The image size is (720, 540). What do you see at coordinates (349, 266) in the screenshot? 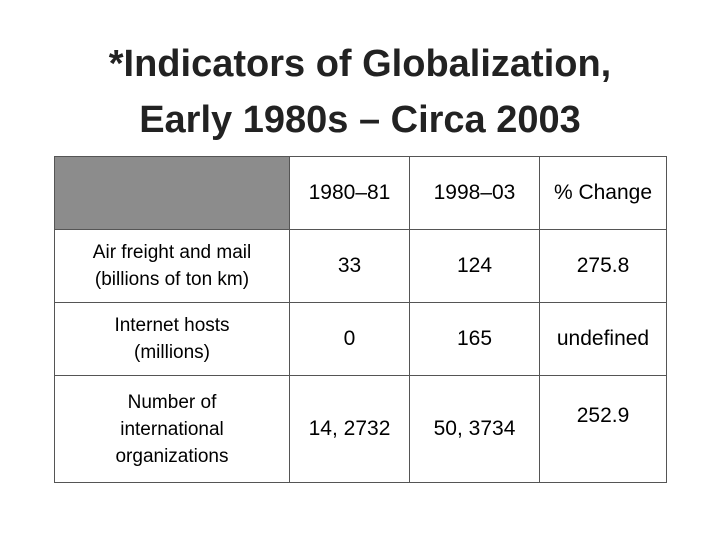
I see `value-1980-81: 33` at bounding box center [349, 266].